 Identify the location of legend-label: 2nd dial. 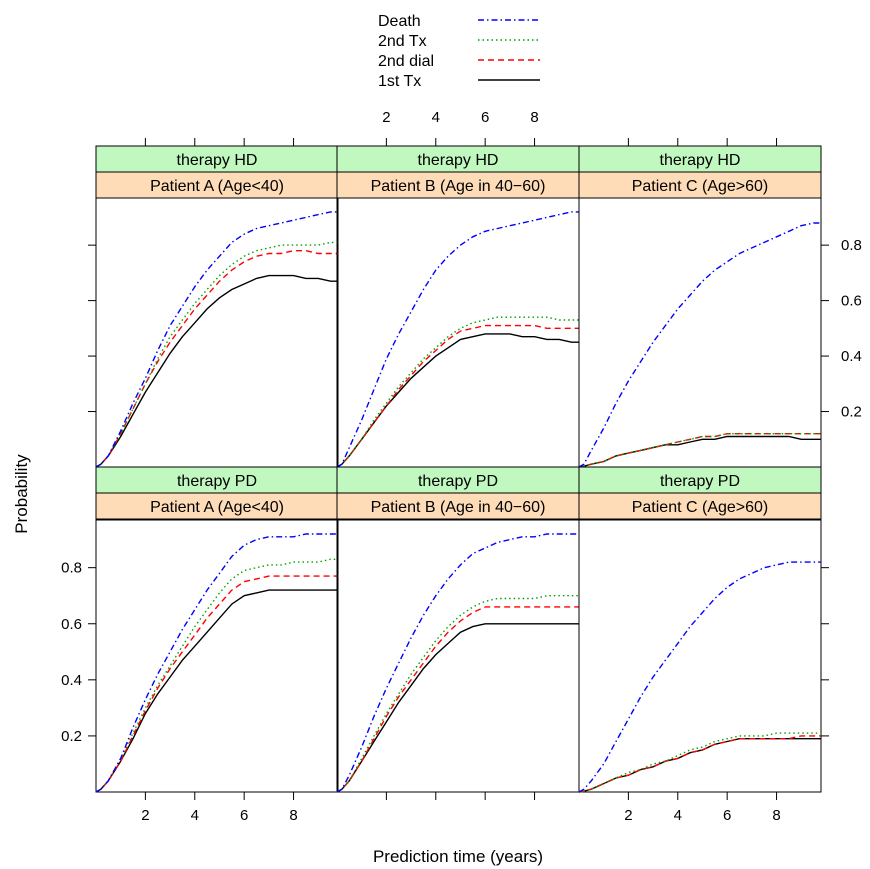
(406, 61).